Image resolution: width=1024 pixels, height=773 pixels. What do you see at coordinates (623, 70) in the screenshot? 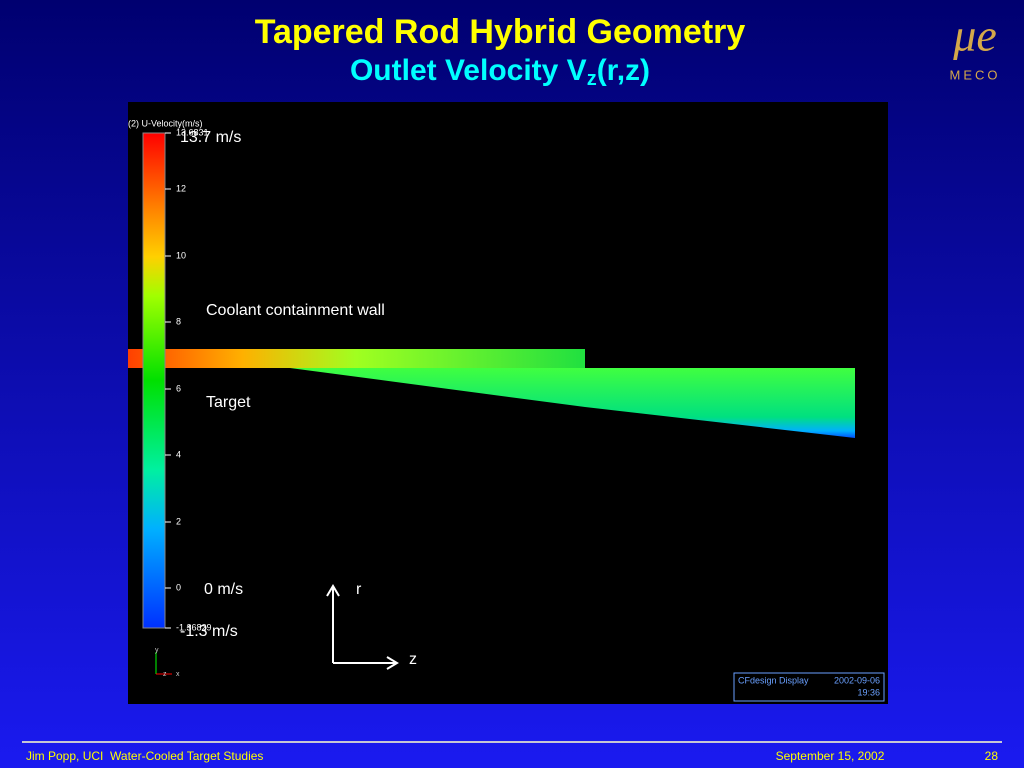
I see `subtitle-rest: (r,z)` at bounding box center [623, 70].